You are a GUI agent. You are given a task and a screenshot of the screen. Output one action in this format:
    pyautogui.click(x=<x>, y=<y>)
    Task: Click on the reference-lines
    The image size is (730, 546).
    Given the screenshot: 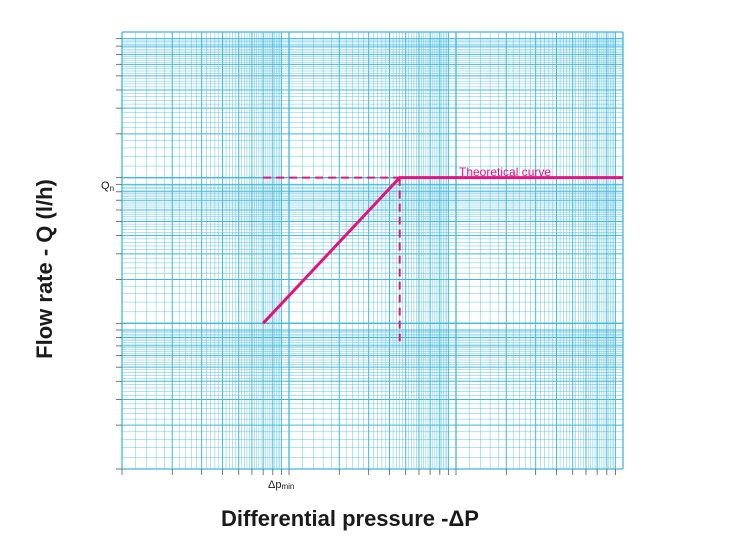 What is the action you would take?
    pyautogui.click(x=332, y=259)
    